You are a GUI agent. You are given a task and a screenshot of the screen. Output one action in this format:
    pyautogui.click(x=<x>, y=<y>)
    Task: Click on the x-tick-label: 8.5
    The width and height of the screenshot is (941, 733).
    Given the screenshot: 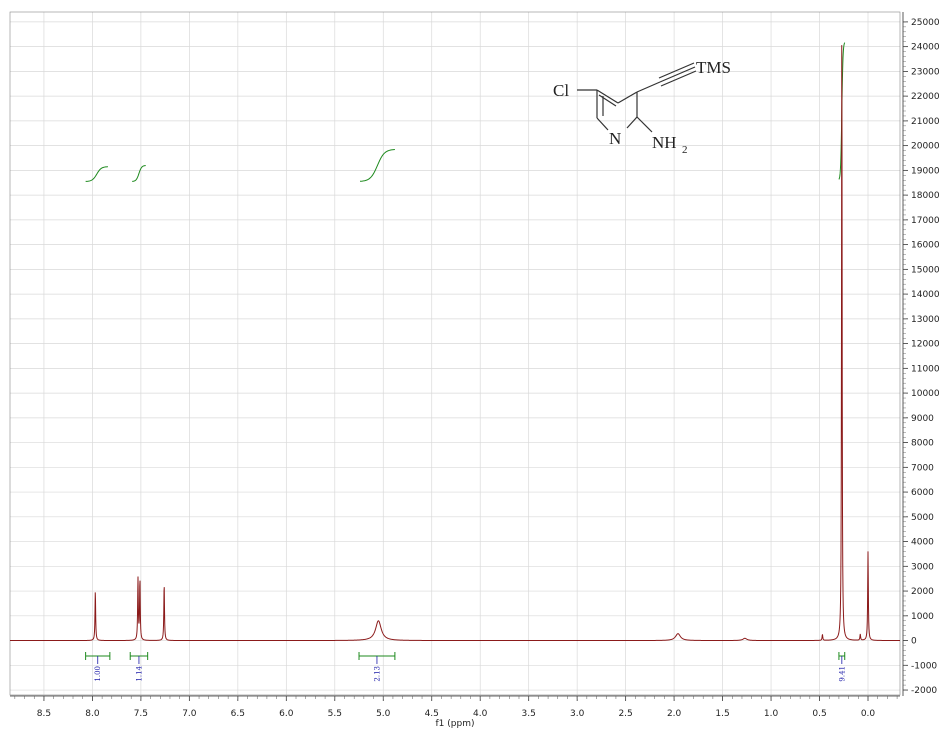 What is the action you would take?
    pyautogui.click(x=44, y=714)
    